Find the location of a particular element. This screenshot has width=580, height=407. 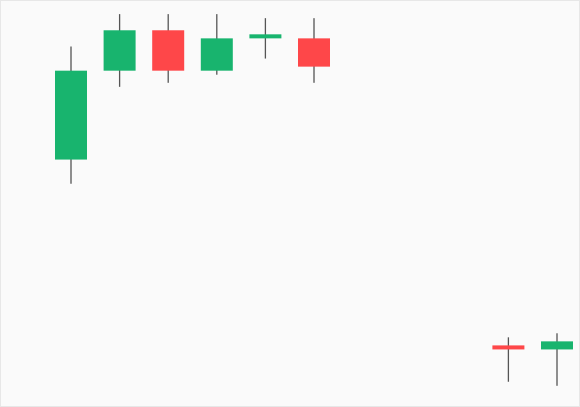

candle-4-body is located at coordinates (216, 54).